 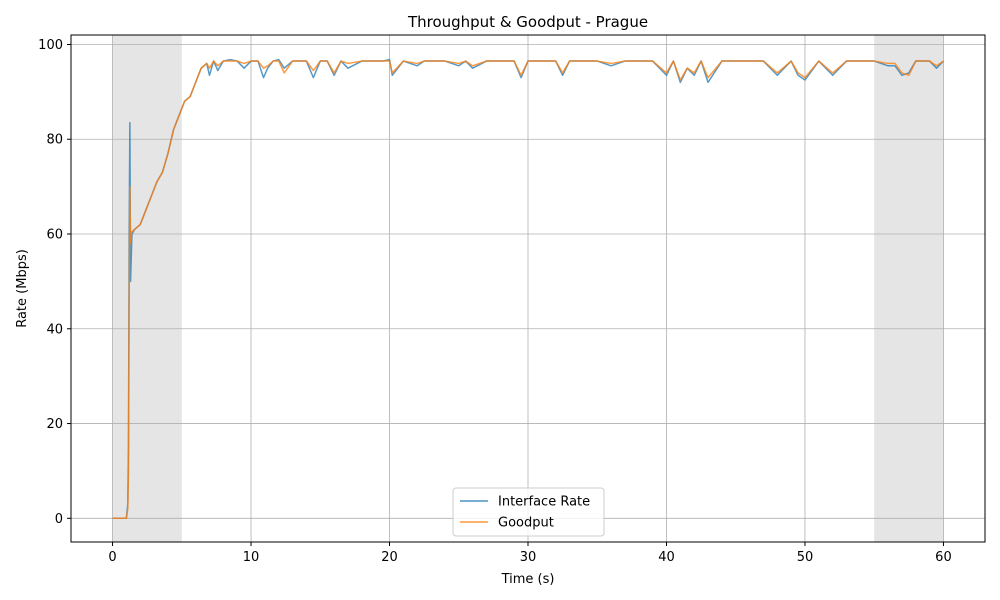 What do you see at coordinates (112, 557) in the screenshot?
I see `x-tick-label: 0` at bounding box center [112, 557].